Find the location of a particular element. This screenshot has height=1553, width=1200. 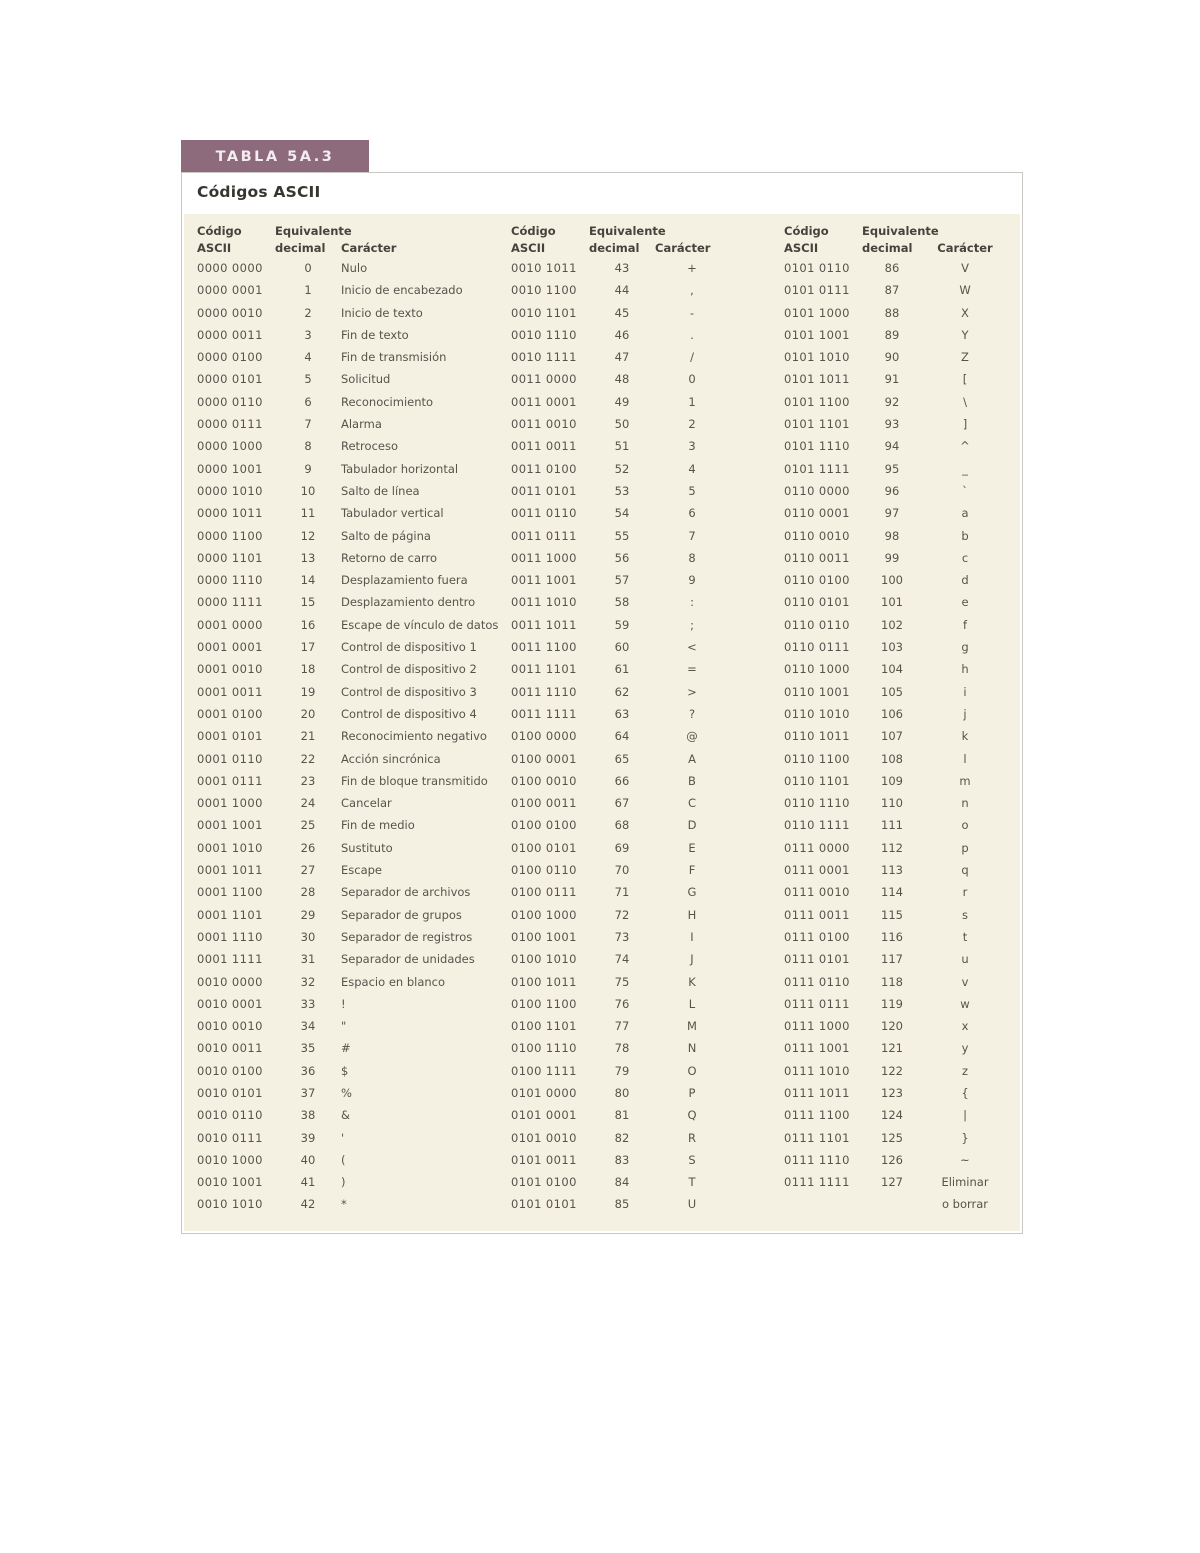

table-row: 0010 1111 47 / is located at coordinates (620, 357).